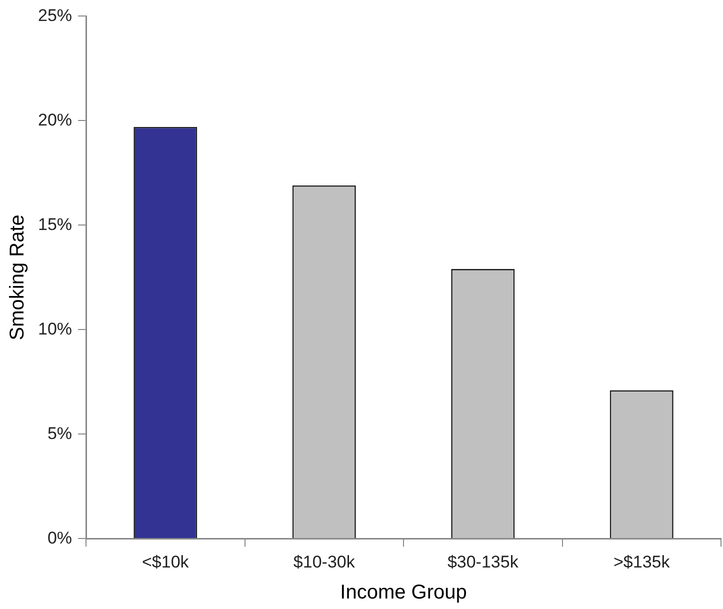 The height and width of the screenshot is (609, 723). I want to click on y-tick-label: 10%, so click(55, 328).